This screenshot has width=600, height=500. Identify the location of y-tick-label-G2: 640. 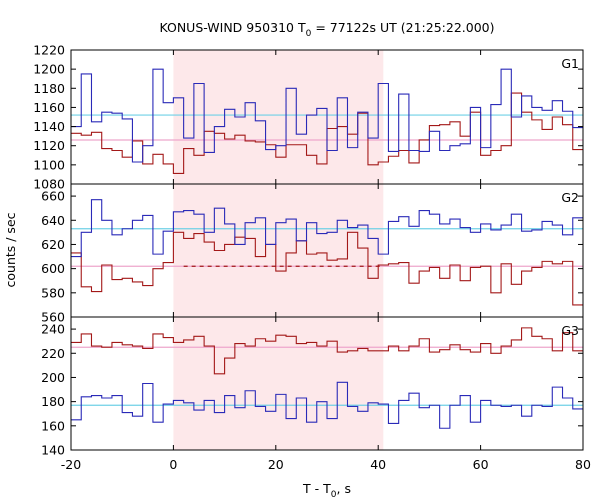
(53, 220).